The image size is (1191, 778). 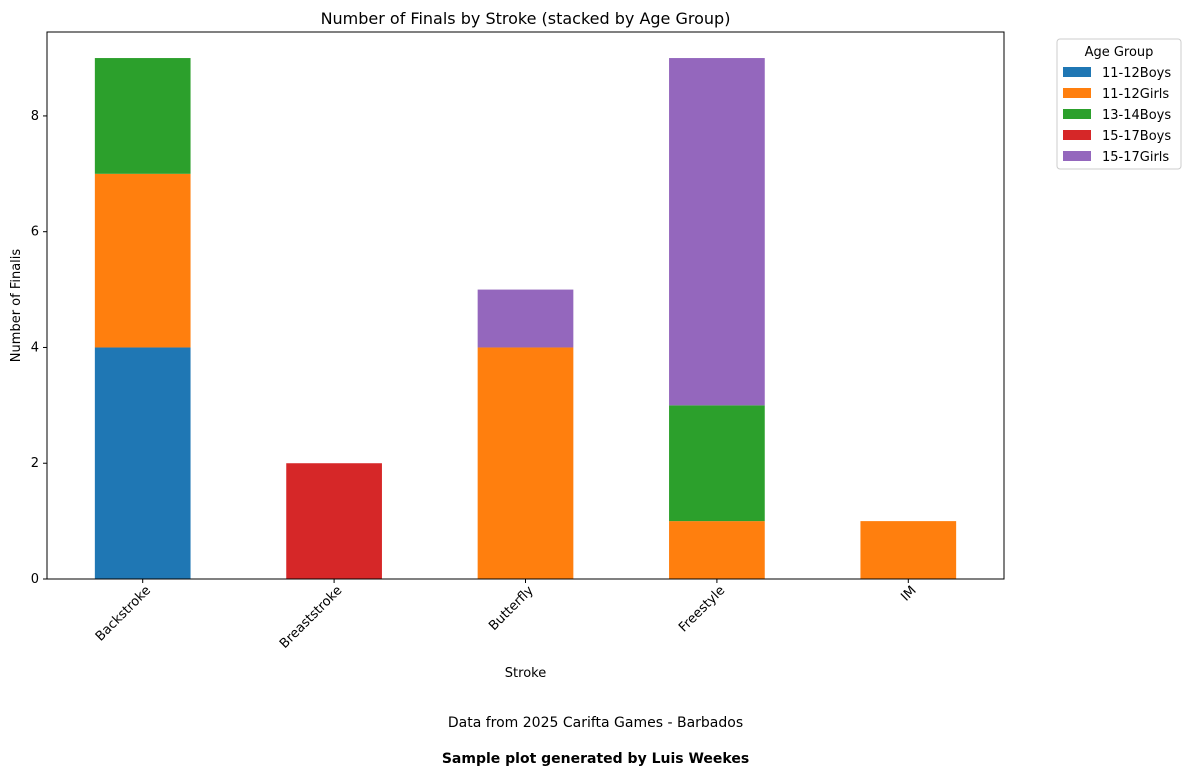 What do you see at coordinates (334, 521) in the screenshot?
I see `bar-breaststroke-15-17boys` at bounding box center [334, 521].